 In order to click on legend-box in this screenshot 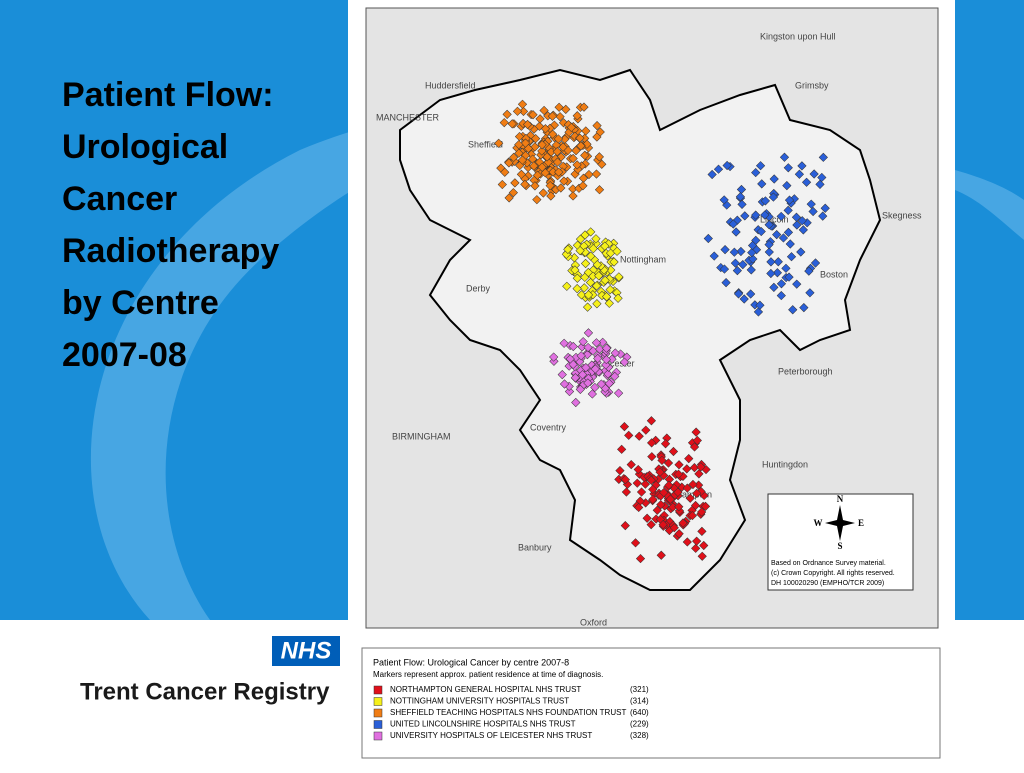, I will do `click(651, 703)`.